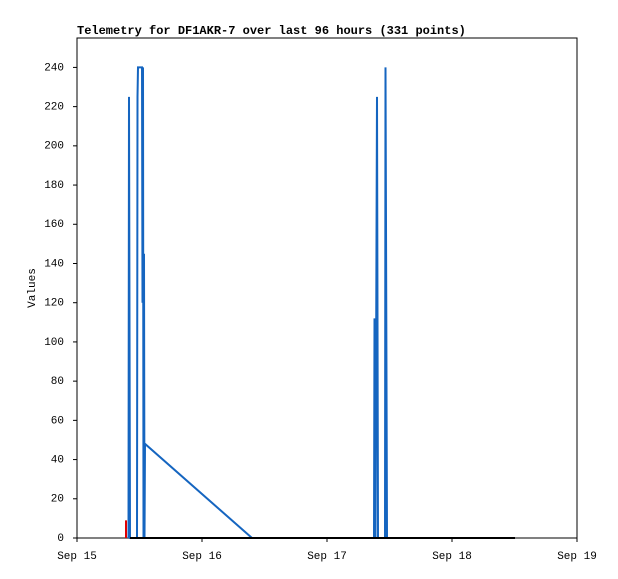  Describe the element at coordinates (60, 539) in the screenshot. I see `y-tick-label: 0` at that location.